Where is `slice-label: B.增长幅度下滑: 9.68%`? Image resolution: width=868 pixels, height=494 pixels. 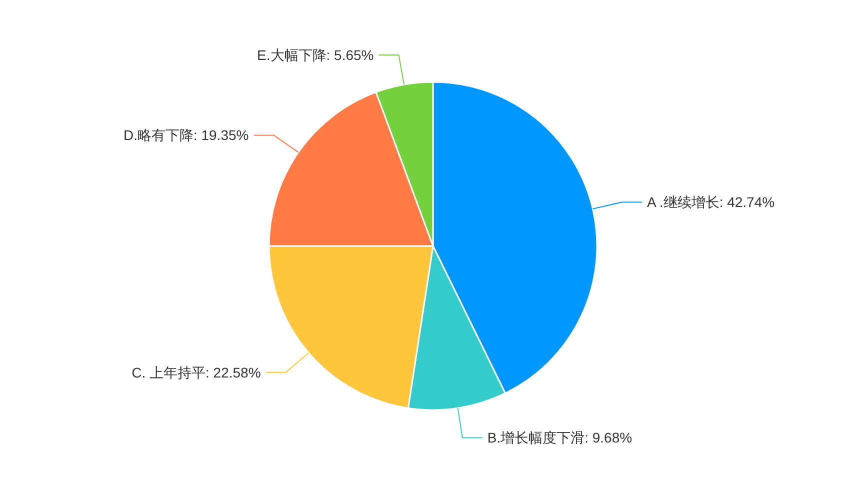
slice-label: B.增长幅度下滑: 9.68% is located at coordinates (559, 438).